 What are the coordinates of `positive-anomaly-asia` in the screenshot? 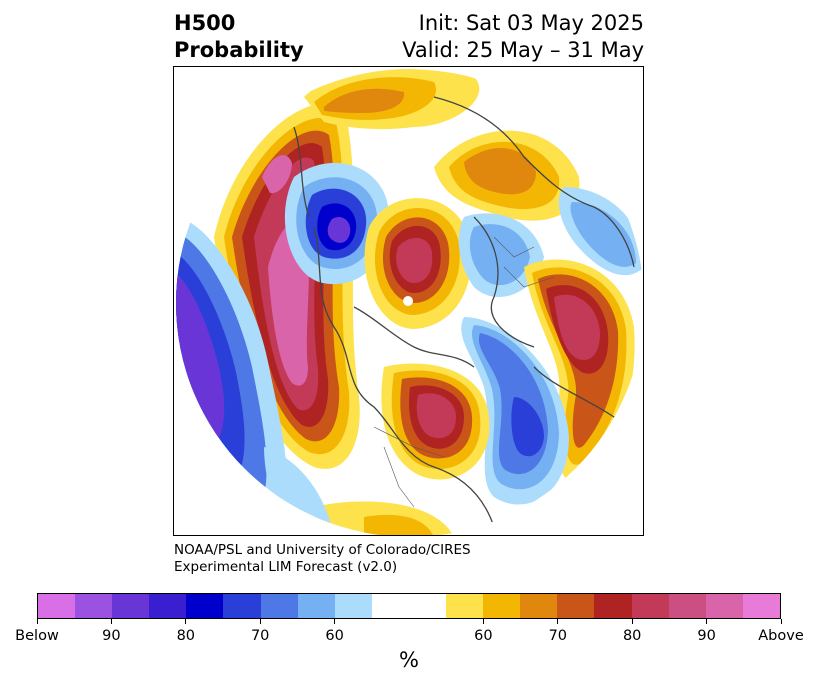 It's located at (579, 370).